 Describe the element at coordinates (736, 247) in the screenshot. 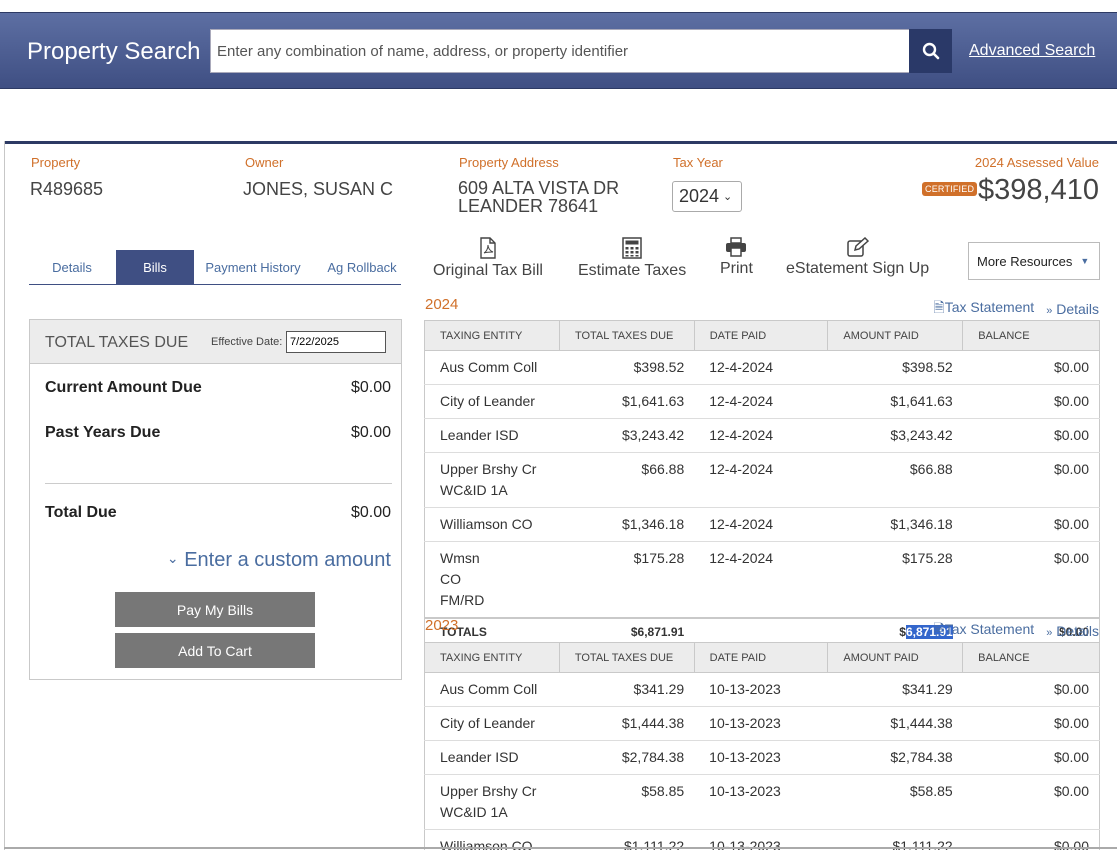

I see `printer-icon` at that location.